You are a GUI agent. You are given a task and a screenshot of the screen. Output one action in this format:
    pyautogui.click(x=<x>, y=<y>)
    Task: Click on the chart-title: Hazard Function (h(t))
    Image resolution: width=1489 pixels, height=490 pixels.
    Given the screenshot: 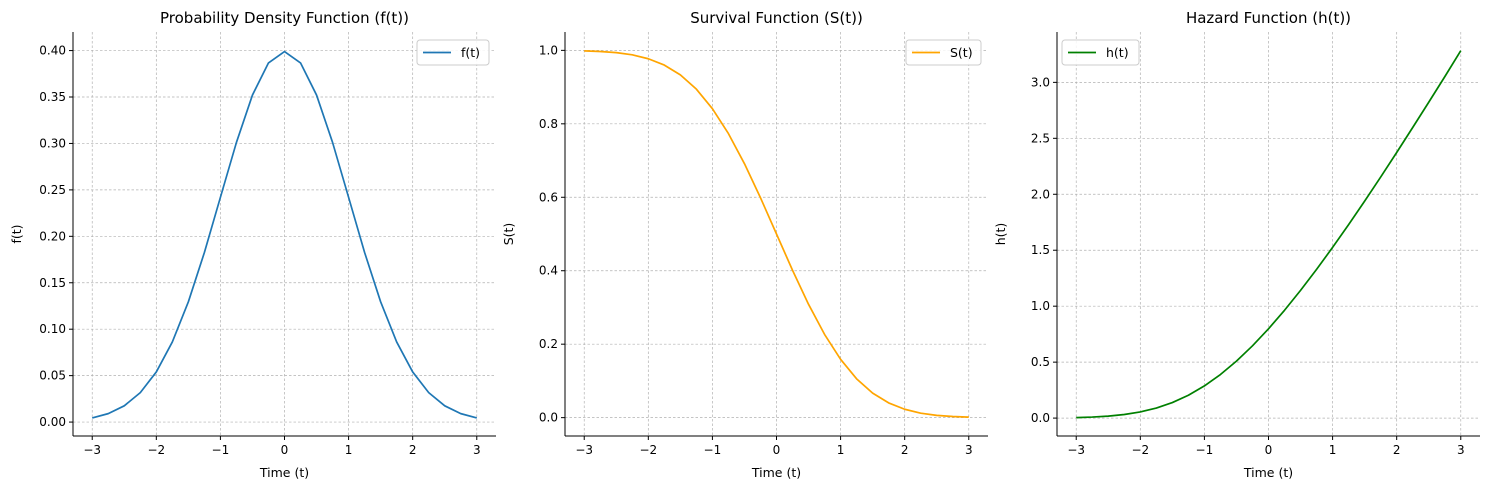 What is the action you would take?
    pyautogui.click(x=1268, y=18)
    